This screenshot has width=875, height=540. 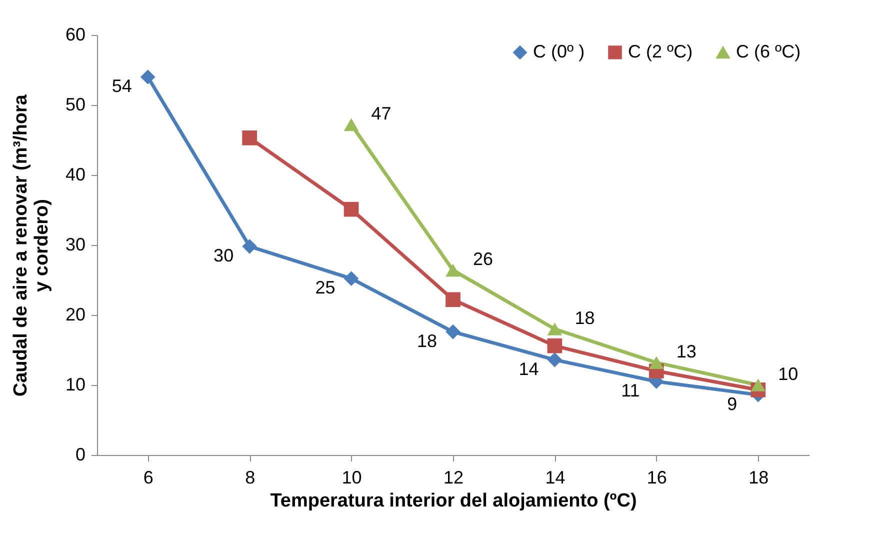 What do you see at coordinates (352, 478) in the screenshot?
I see `x-tick-label: 10` at bounding box center [352, 478].